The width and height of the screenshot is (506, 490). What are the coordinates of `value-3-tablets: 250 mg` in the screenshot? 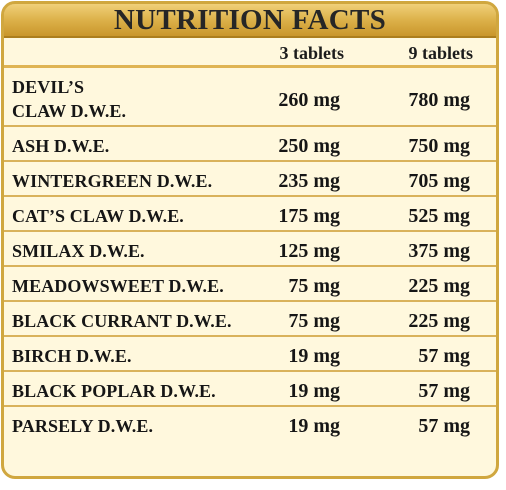 It's located at (309, 146).